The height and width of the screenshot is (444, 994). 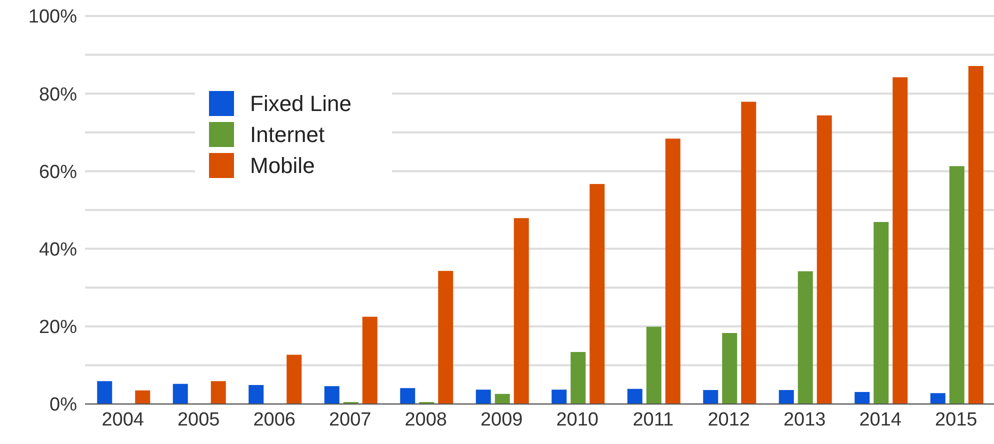 What do you see at coordinates (301, 103) in the screenshot?
I see `legend-label: Fixed Line` at bounding box center [301, 103].